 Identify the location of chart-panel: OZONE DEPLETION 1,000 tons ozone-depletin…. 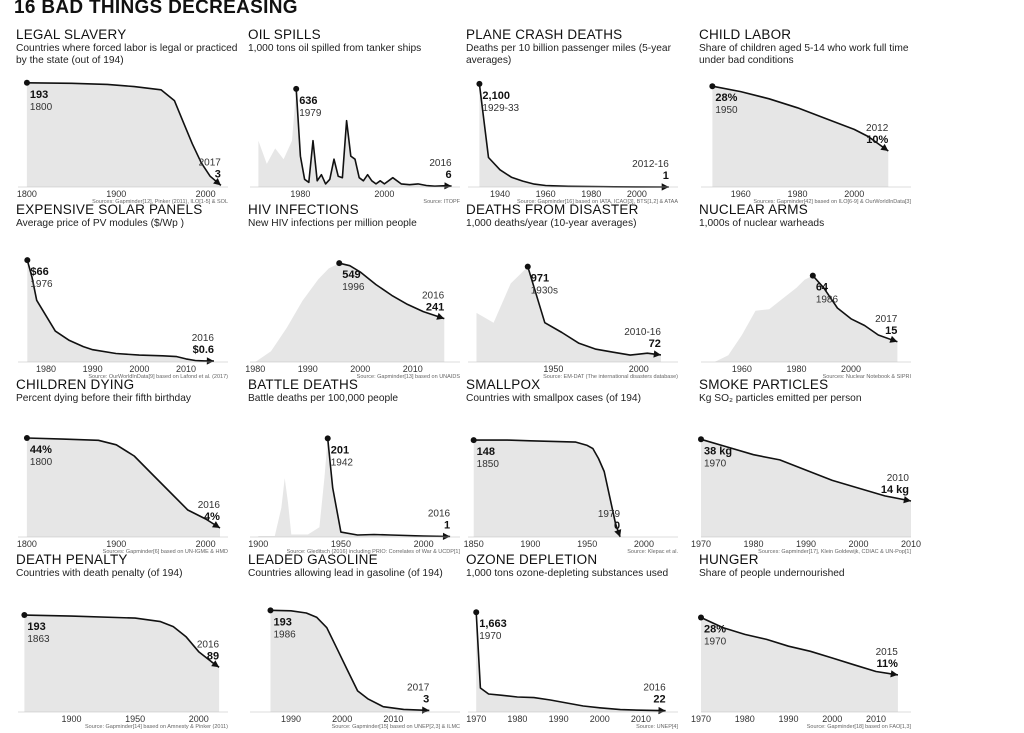
(577, 641).